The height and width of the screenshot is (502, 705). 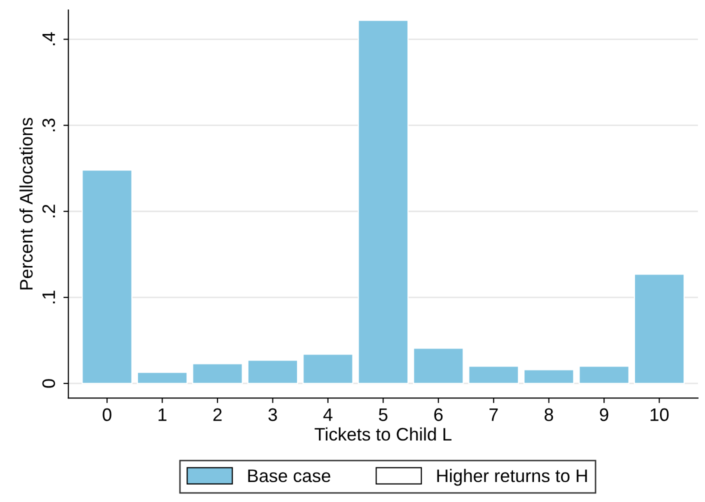 What do you see at coordinates (107, 415) in the screenshot?
I see `x-tick-label: 0` at bounding box center [107, 415].